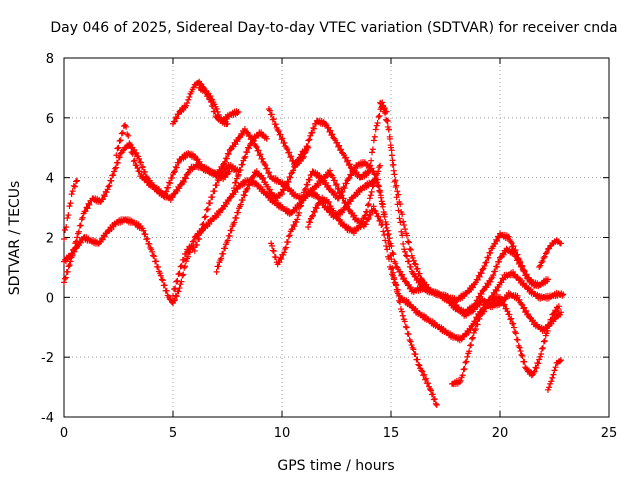 The height and width of the screenshot is (480, 640). What do you see at coordinates (173, 433) in the screenshot?
I see `x-tick-label: 5` at bounding box center [173, 433].